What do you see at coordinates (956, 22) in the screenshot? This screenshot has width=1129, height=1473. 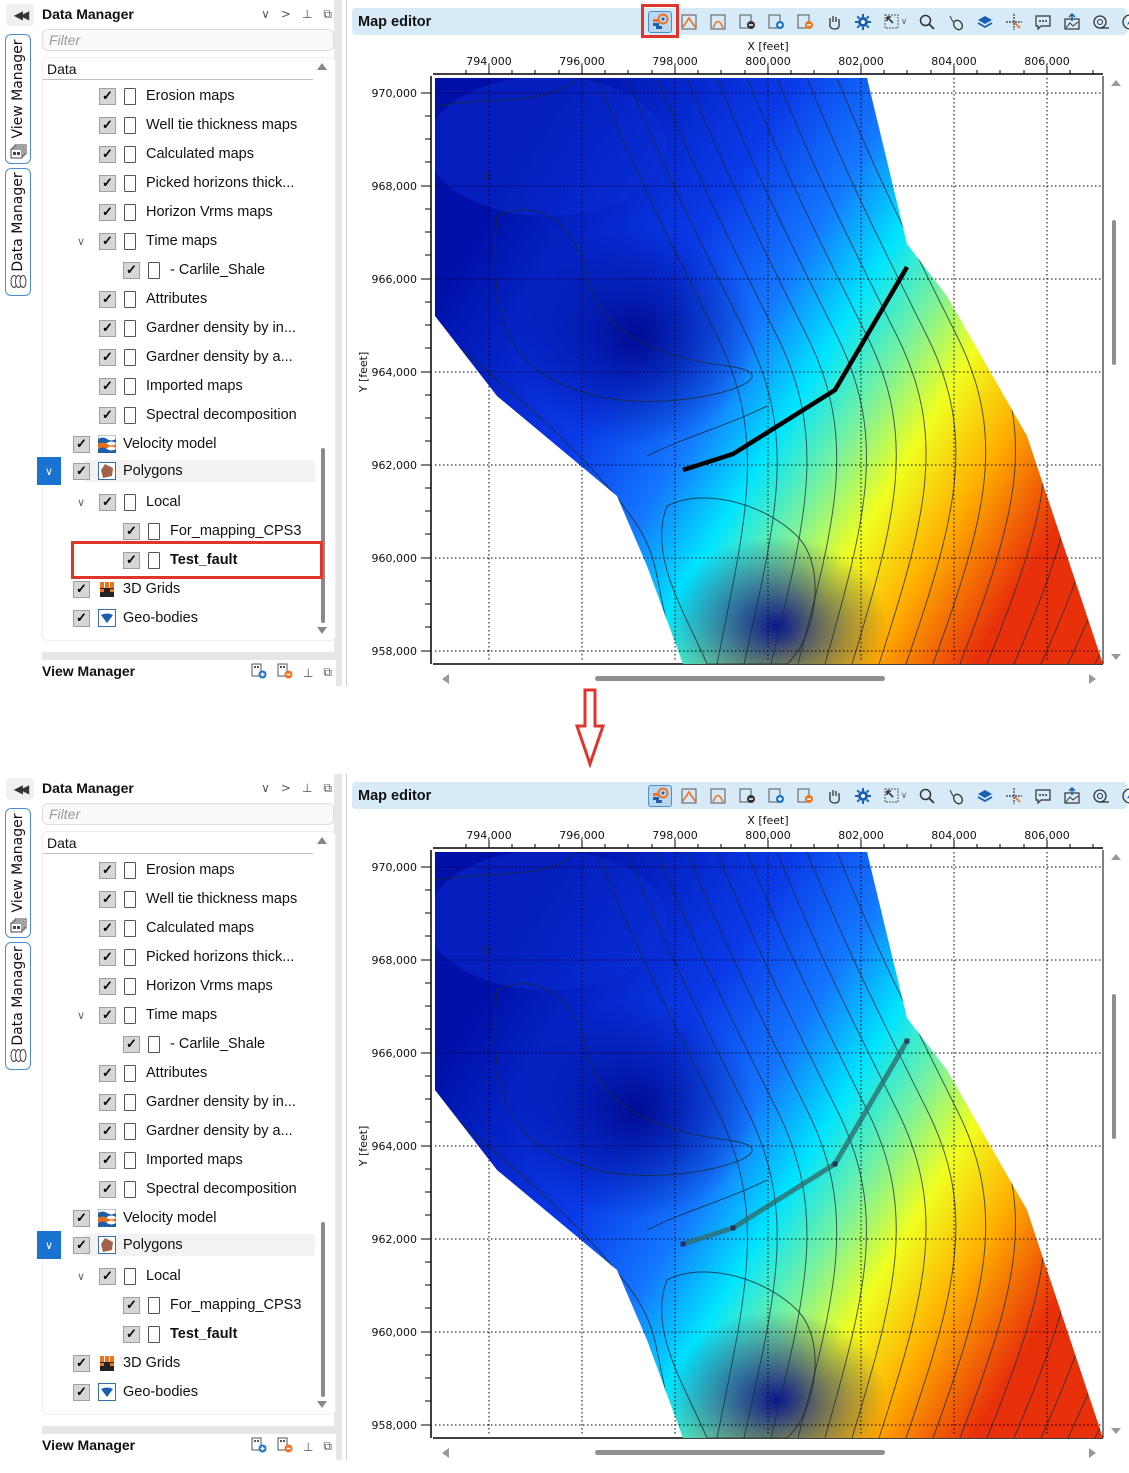 I see `pointer-button` at bounding box center [956, 22].